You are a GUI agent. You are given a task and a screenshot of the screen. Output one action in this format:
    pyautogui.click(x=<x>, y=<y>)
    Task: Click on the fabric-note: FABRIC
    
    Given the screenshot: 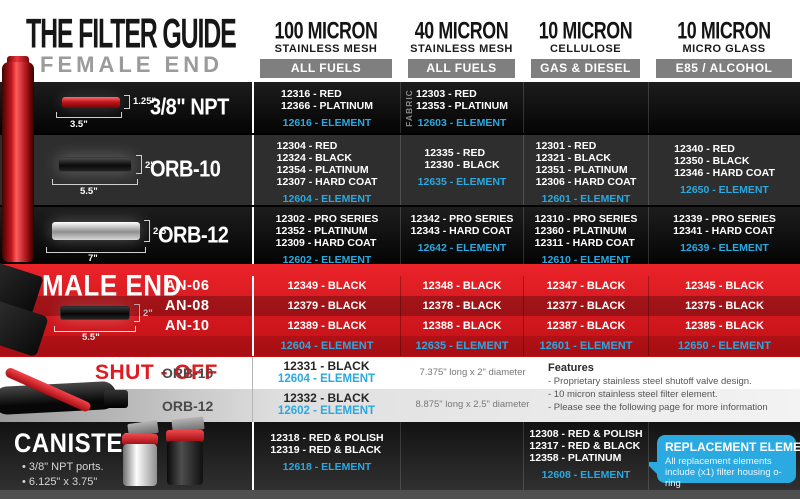 What is the action you would take?
    pyautogui.click(x=409, y=107)
    